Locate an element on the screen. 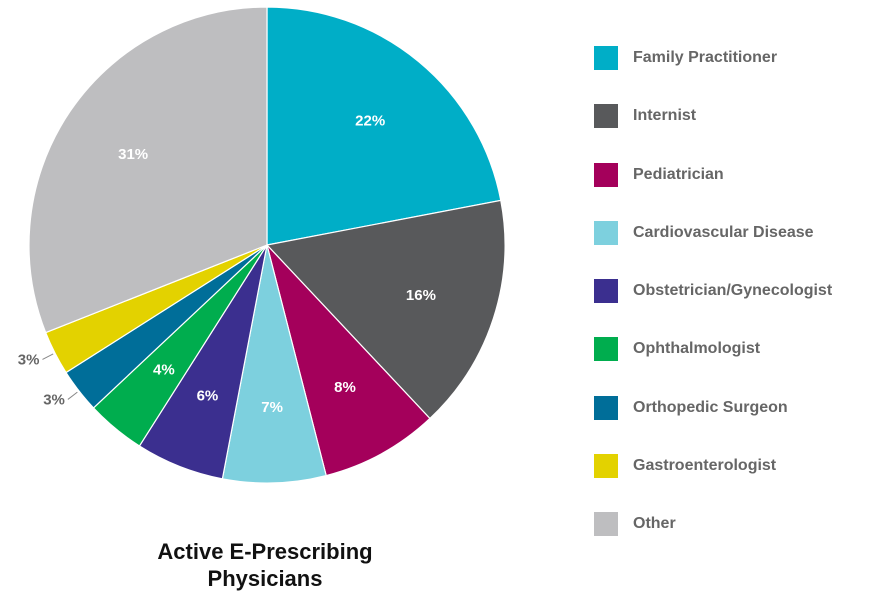 This screenshot has height=601, width=870. leader-line-gastroenterologist is located at coordinates (48, 356).